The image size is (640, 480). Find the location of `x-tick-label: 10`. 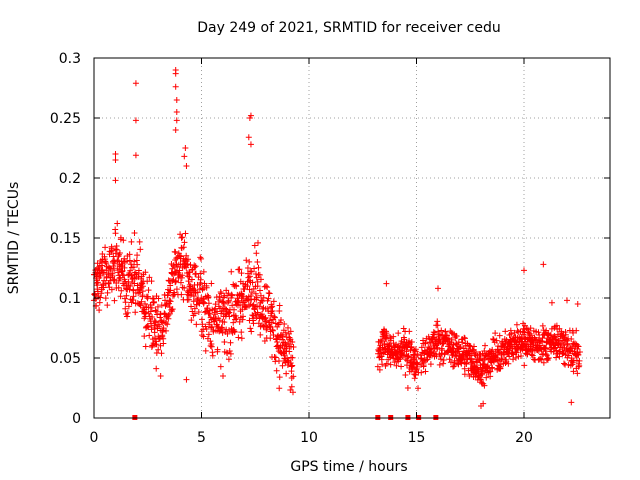

x-tick-label: 10 is located at coordinates (309, 438).